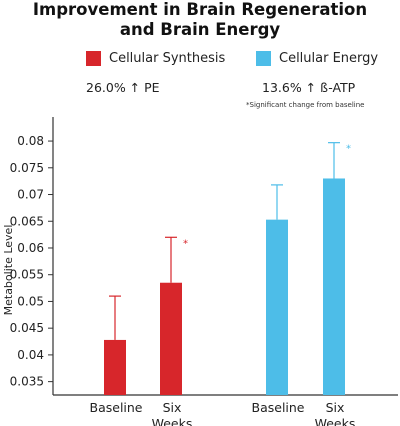  I want to click on legend-item-cellular-energy: Cellular Energy, so click(317, 58).